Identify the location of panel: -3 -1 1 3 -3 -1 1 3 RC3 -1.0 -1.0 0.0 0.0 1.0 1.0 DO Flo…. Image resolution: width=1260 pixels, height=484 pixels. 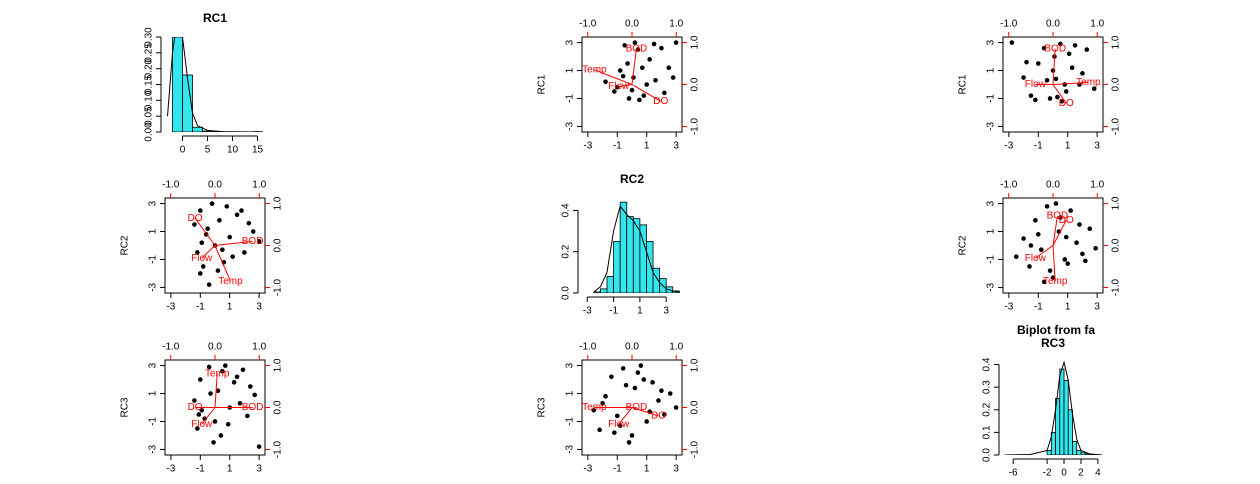
(202, 408).